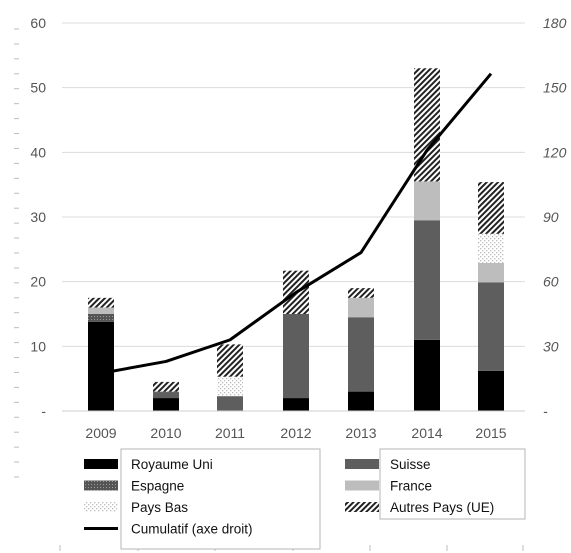 This screenshot has height=553, width=571. I want to click on x-tick-label: 2011, so click(230, 433).